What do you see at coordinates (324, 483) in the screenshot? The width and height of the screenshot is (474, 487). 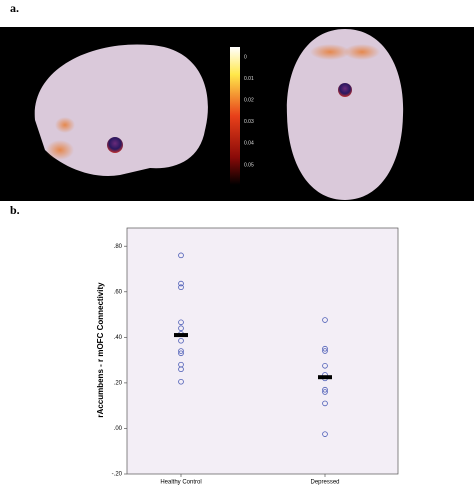 I see `x-tick-label: Depressed` at bounding box center [324, 483].